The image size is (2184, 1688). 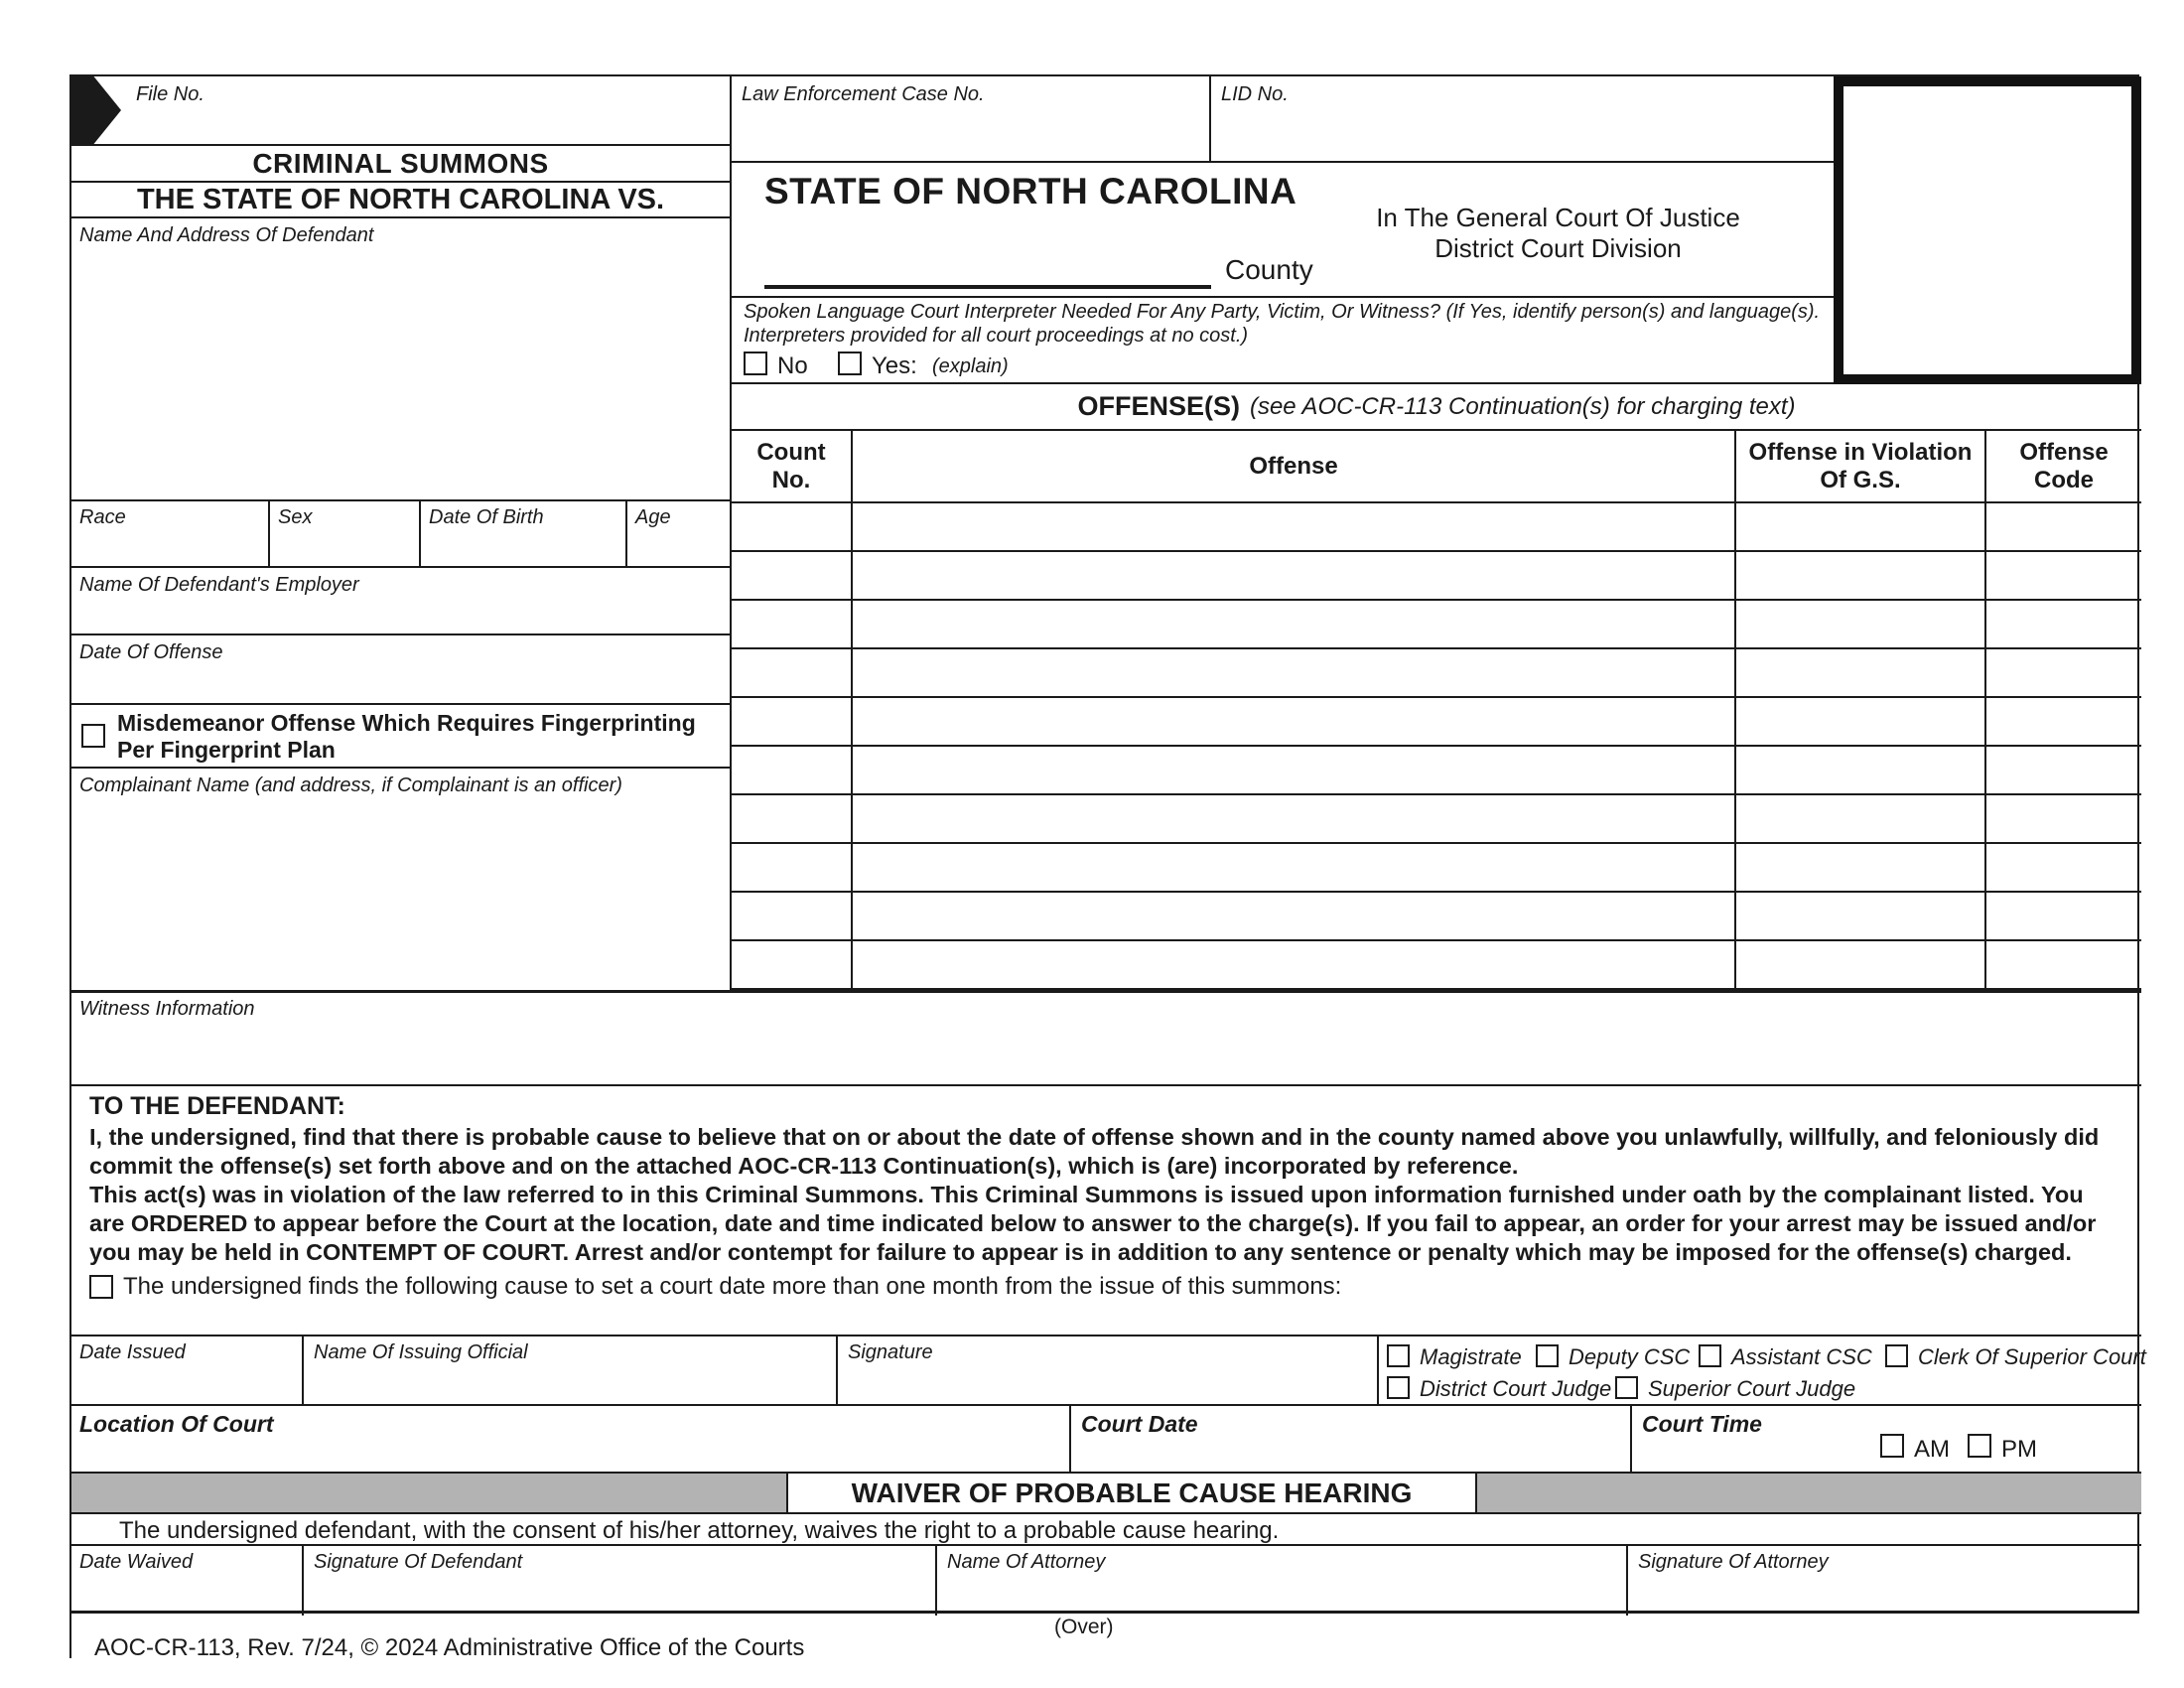 I want to click on assistant-csc-checkbox, so click(x=1710, y=1355).